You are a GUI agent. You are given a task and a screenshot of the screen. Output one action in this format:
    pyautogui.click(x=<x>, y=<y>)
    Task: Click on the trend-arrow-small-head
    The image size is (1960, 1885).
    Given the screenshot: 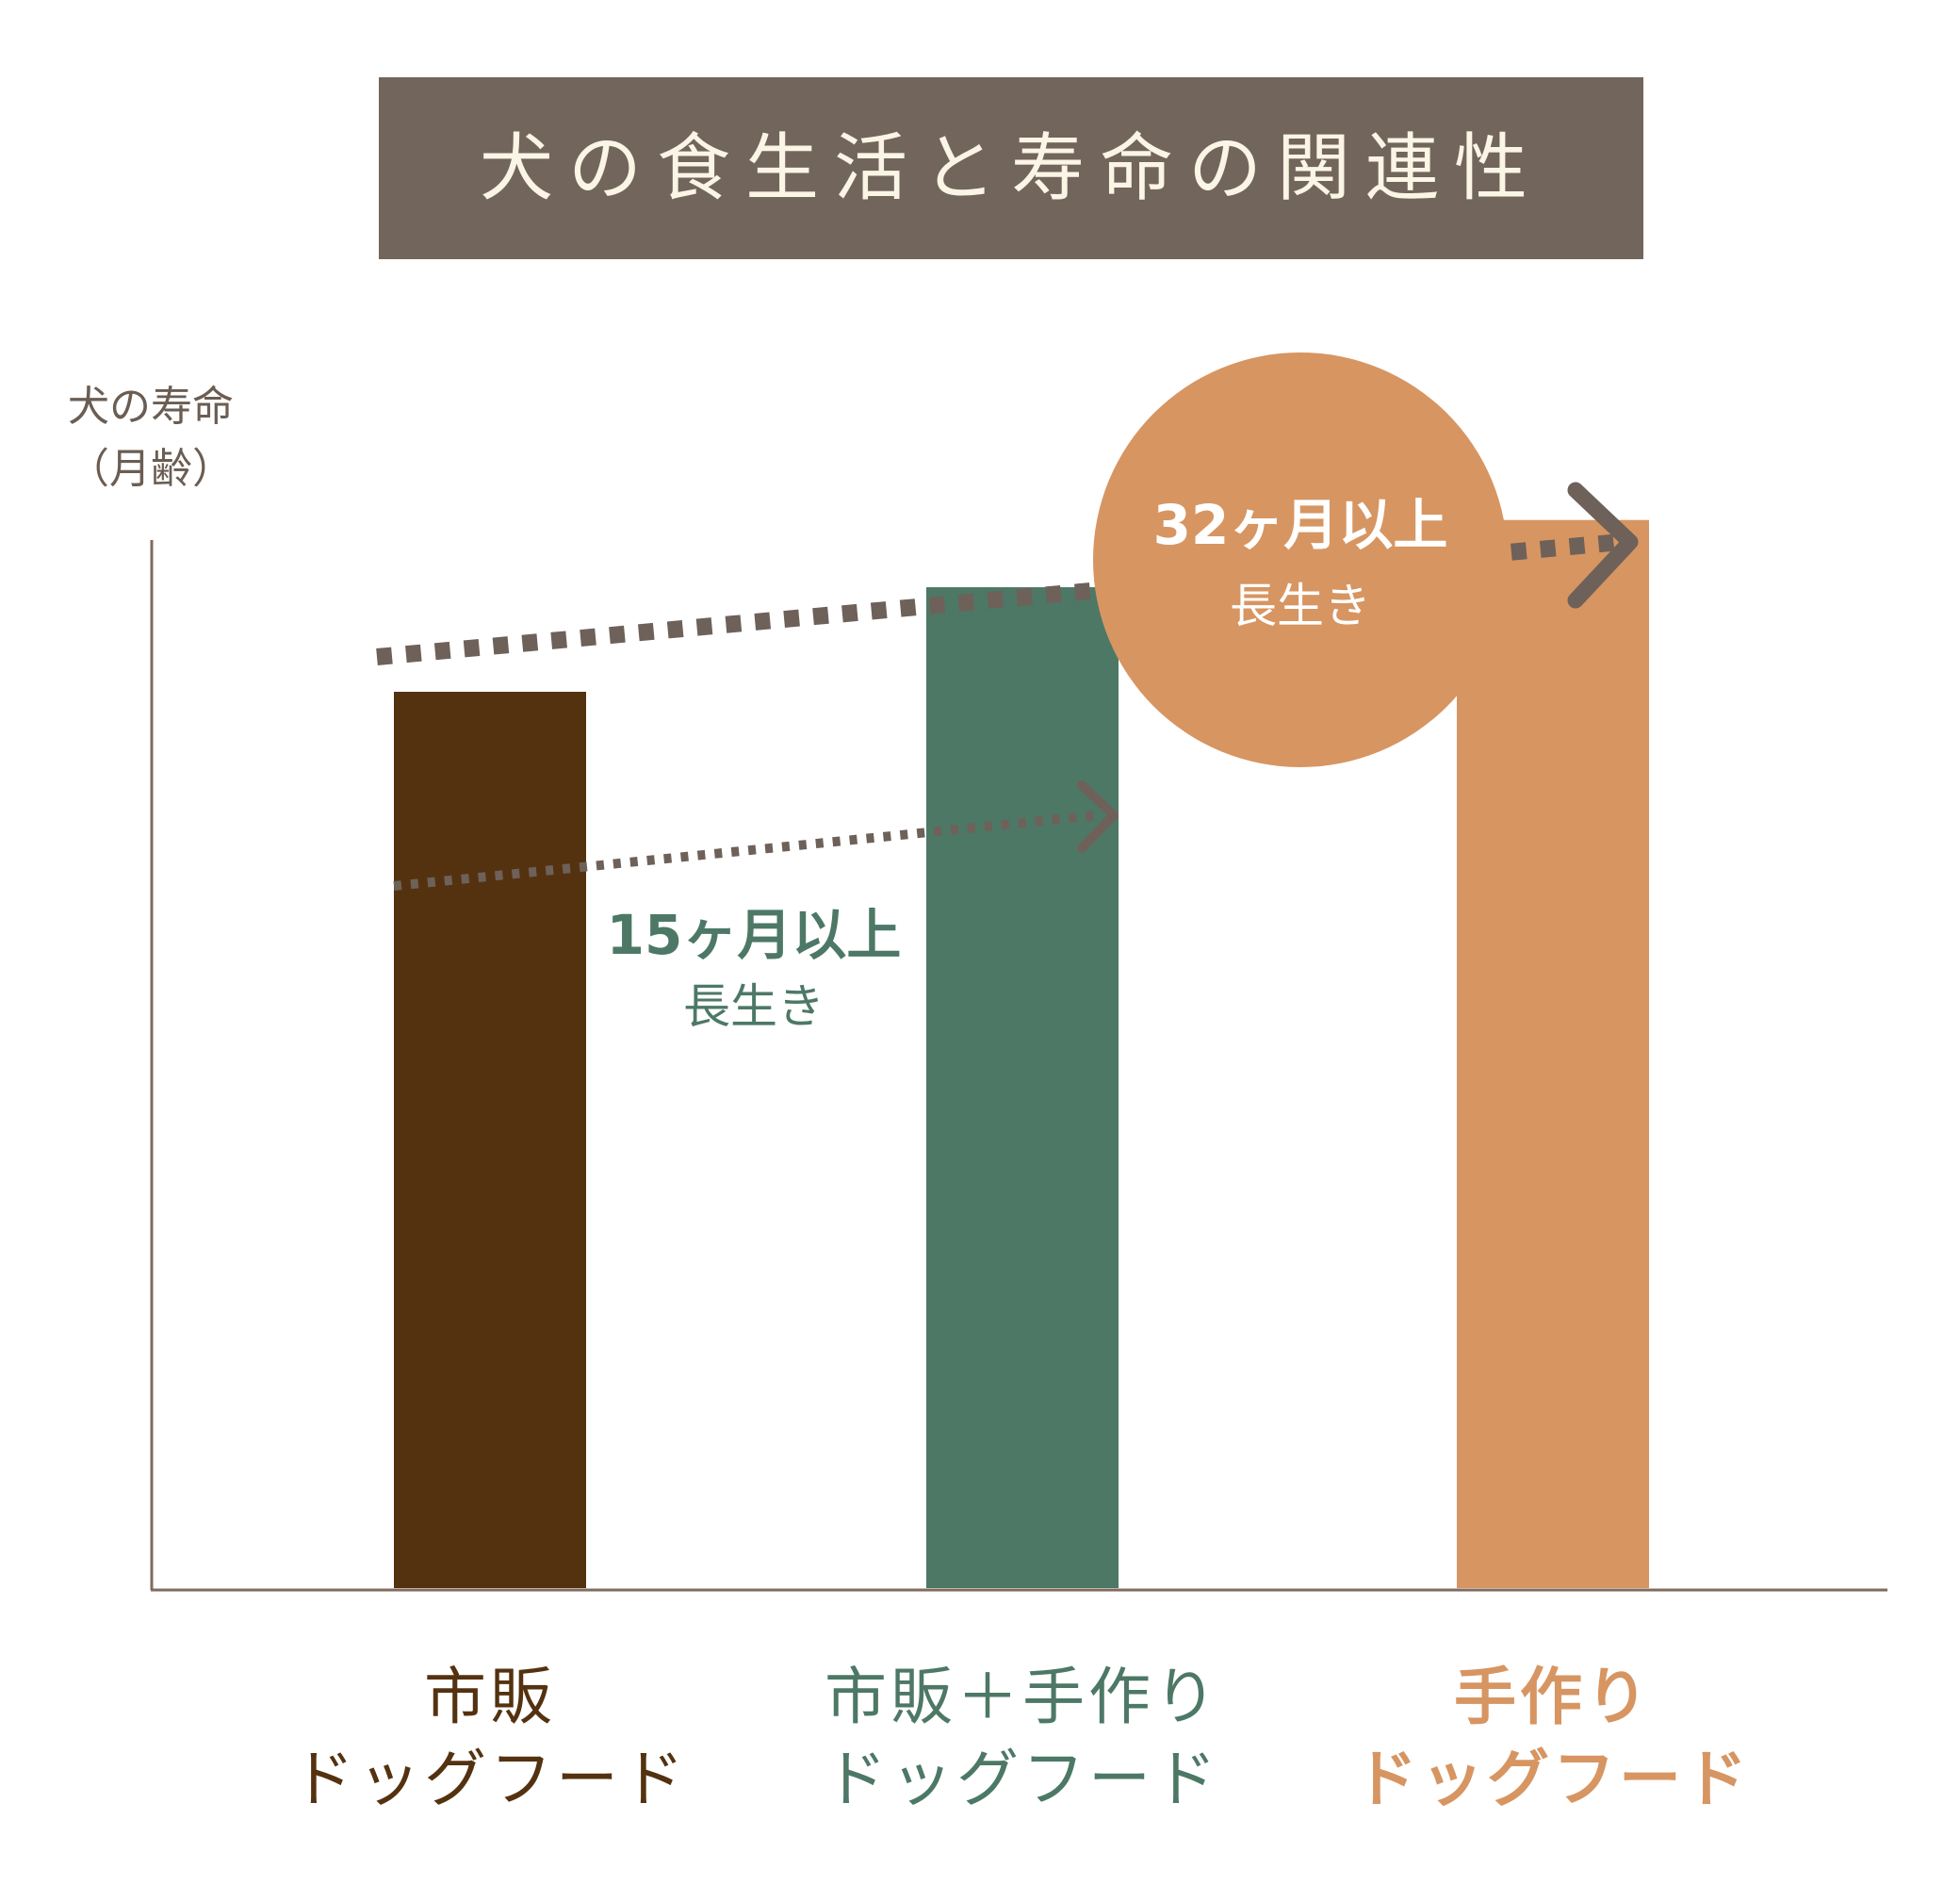 What is the action you would take?
    pyautogui.click(x=1098, y=817)
    